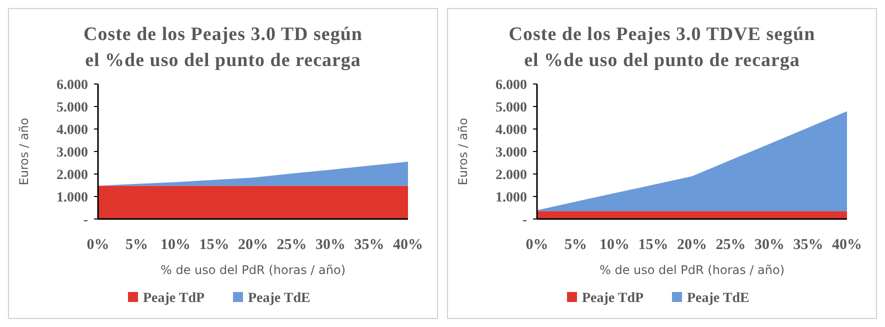 The height and width of the screenshot is (327, 885). Describe the element at coordinates (223, 47) in the screenshot. I see `chart-title: Coste de los Peajes 3.0 TD según el %de uso del punto de recarga` at that location.